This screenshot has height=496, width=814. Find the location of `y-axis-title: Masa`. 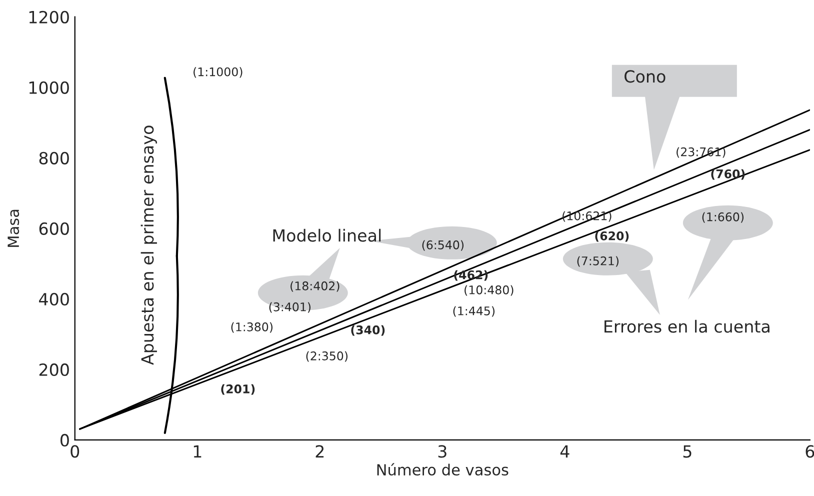

y-axis-title: Masa is located at coordinates (14, 228).